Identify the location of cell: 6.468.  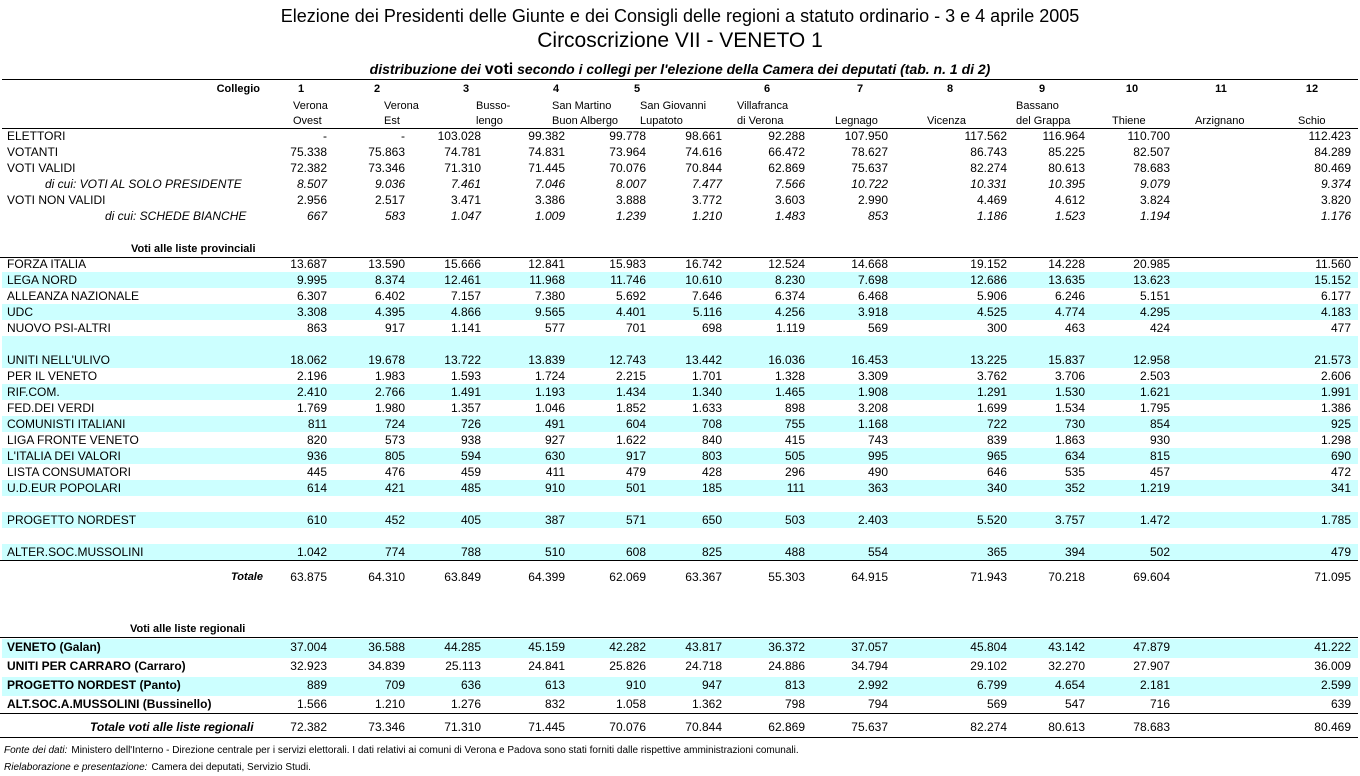
(872, 296).